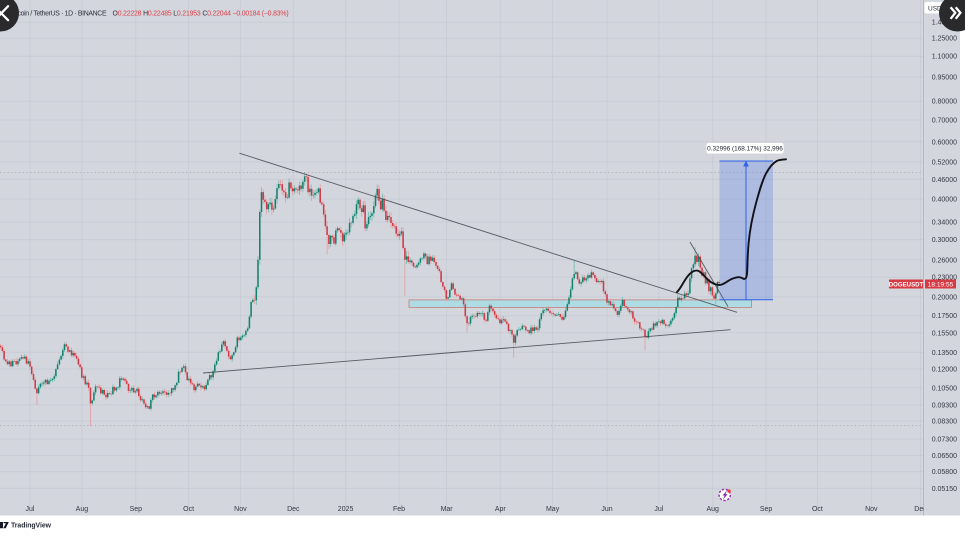 This screenshot has height=536, width=965. What do you see at coordinates (944, 200) in the screenshot?
I see `svg-text: 0.40000` at bounding box center [944, 200].